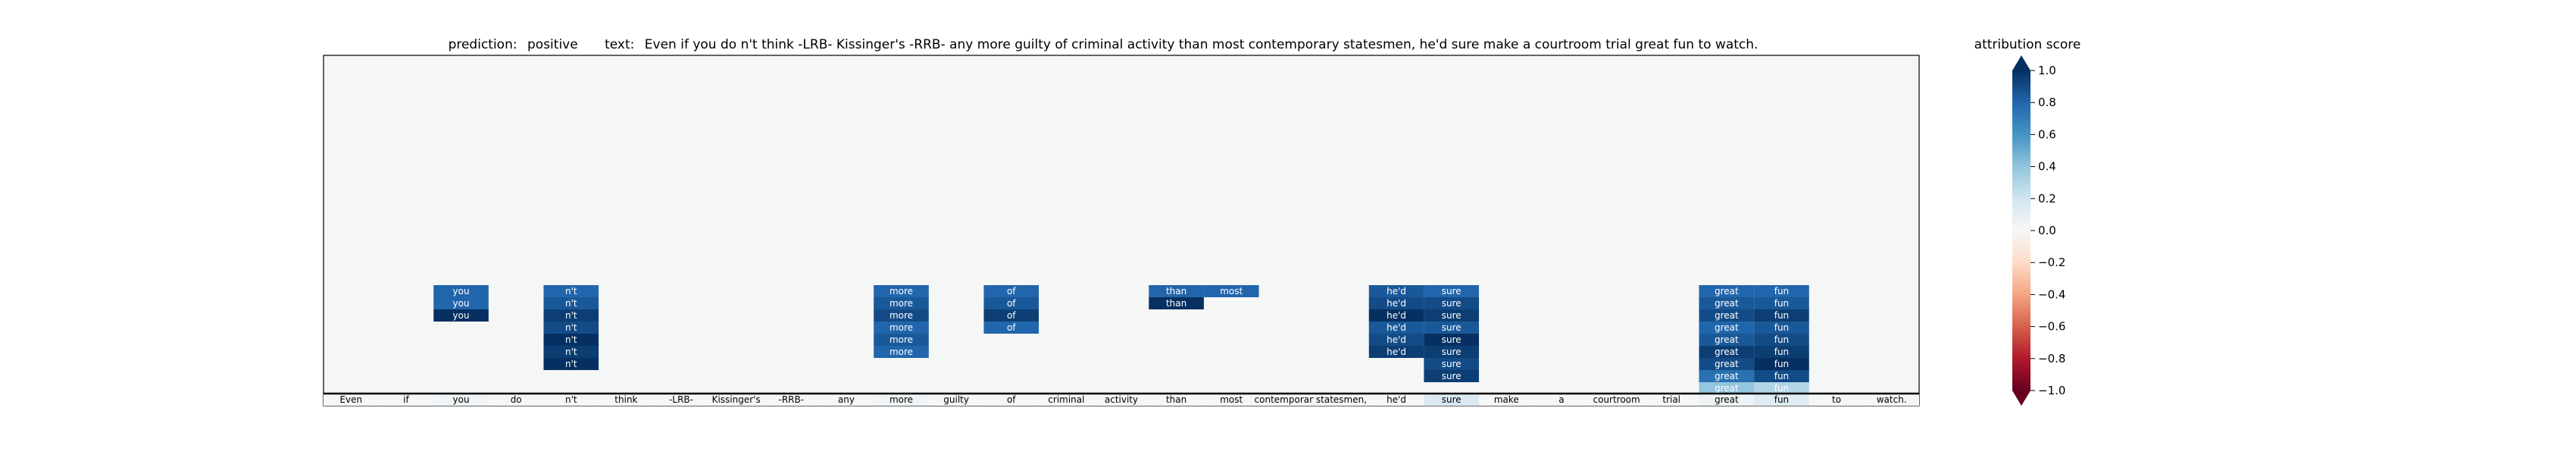 This screenshot has height=455, width=2576. I want to click on token-label: courtroom, so click(1616, 399).